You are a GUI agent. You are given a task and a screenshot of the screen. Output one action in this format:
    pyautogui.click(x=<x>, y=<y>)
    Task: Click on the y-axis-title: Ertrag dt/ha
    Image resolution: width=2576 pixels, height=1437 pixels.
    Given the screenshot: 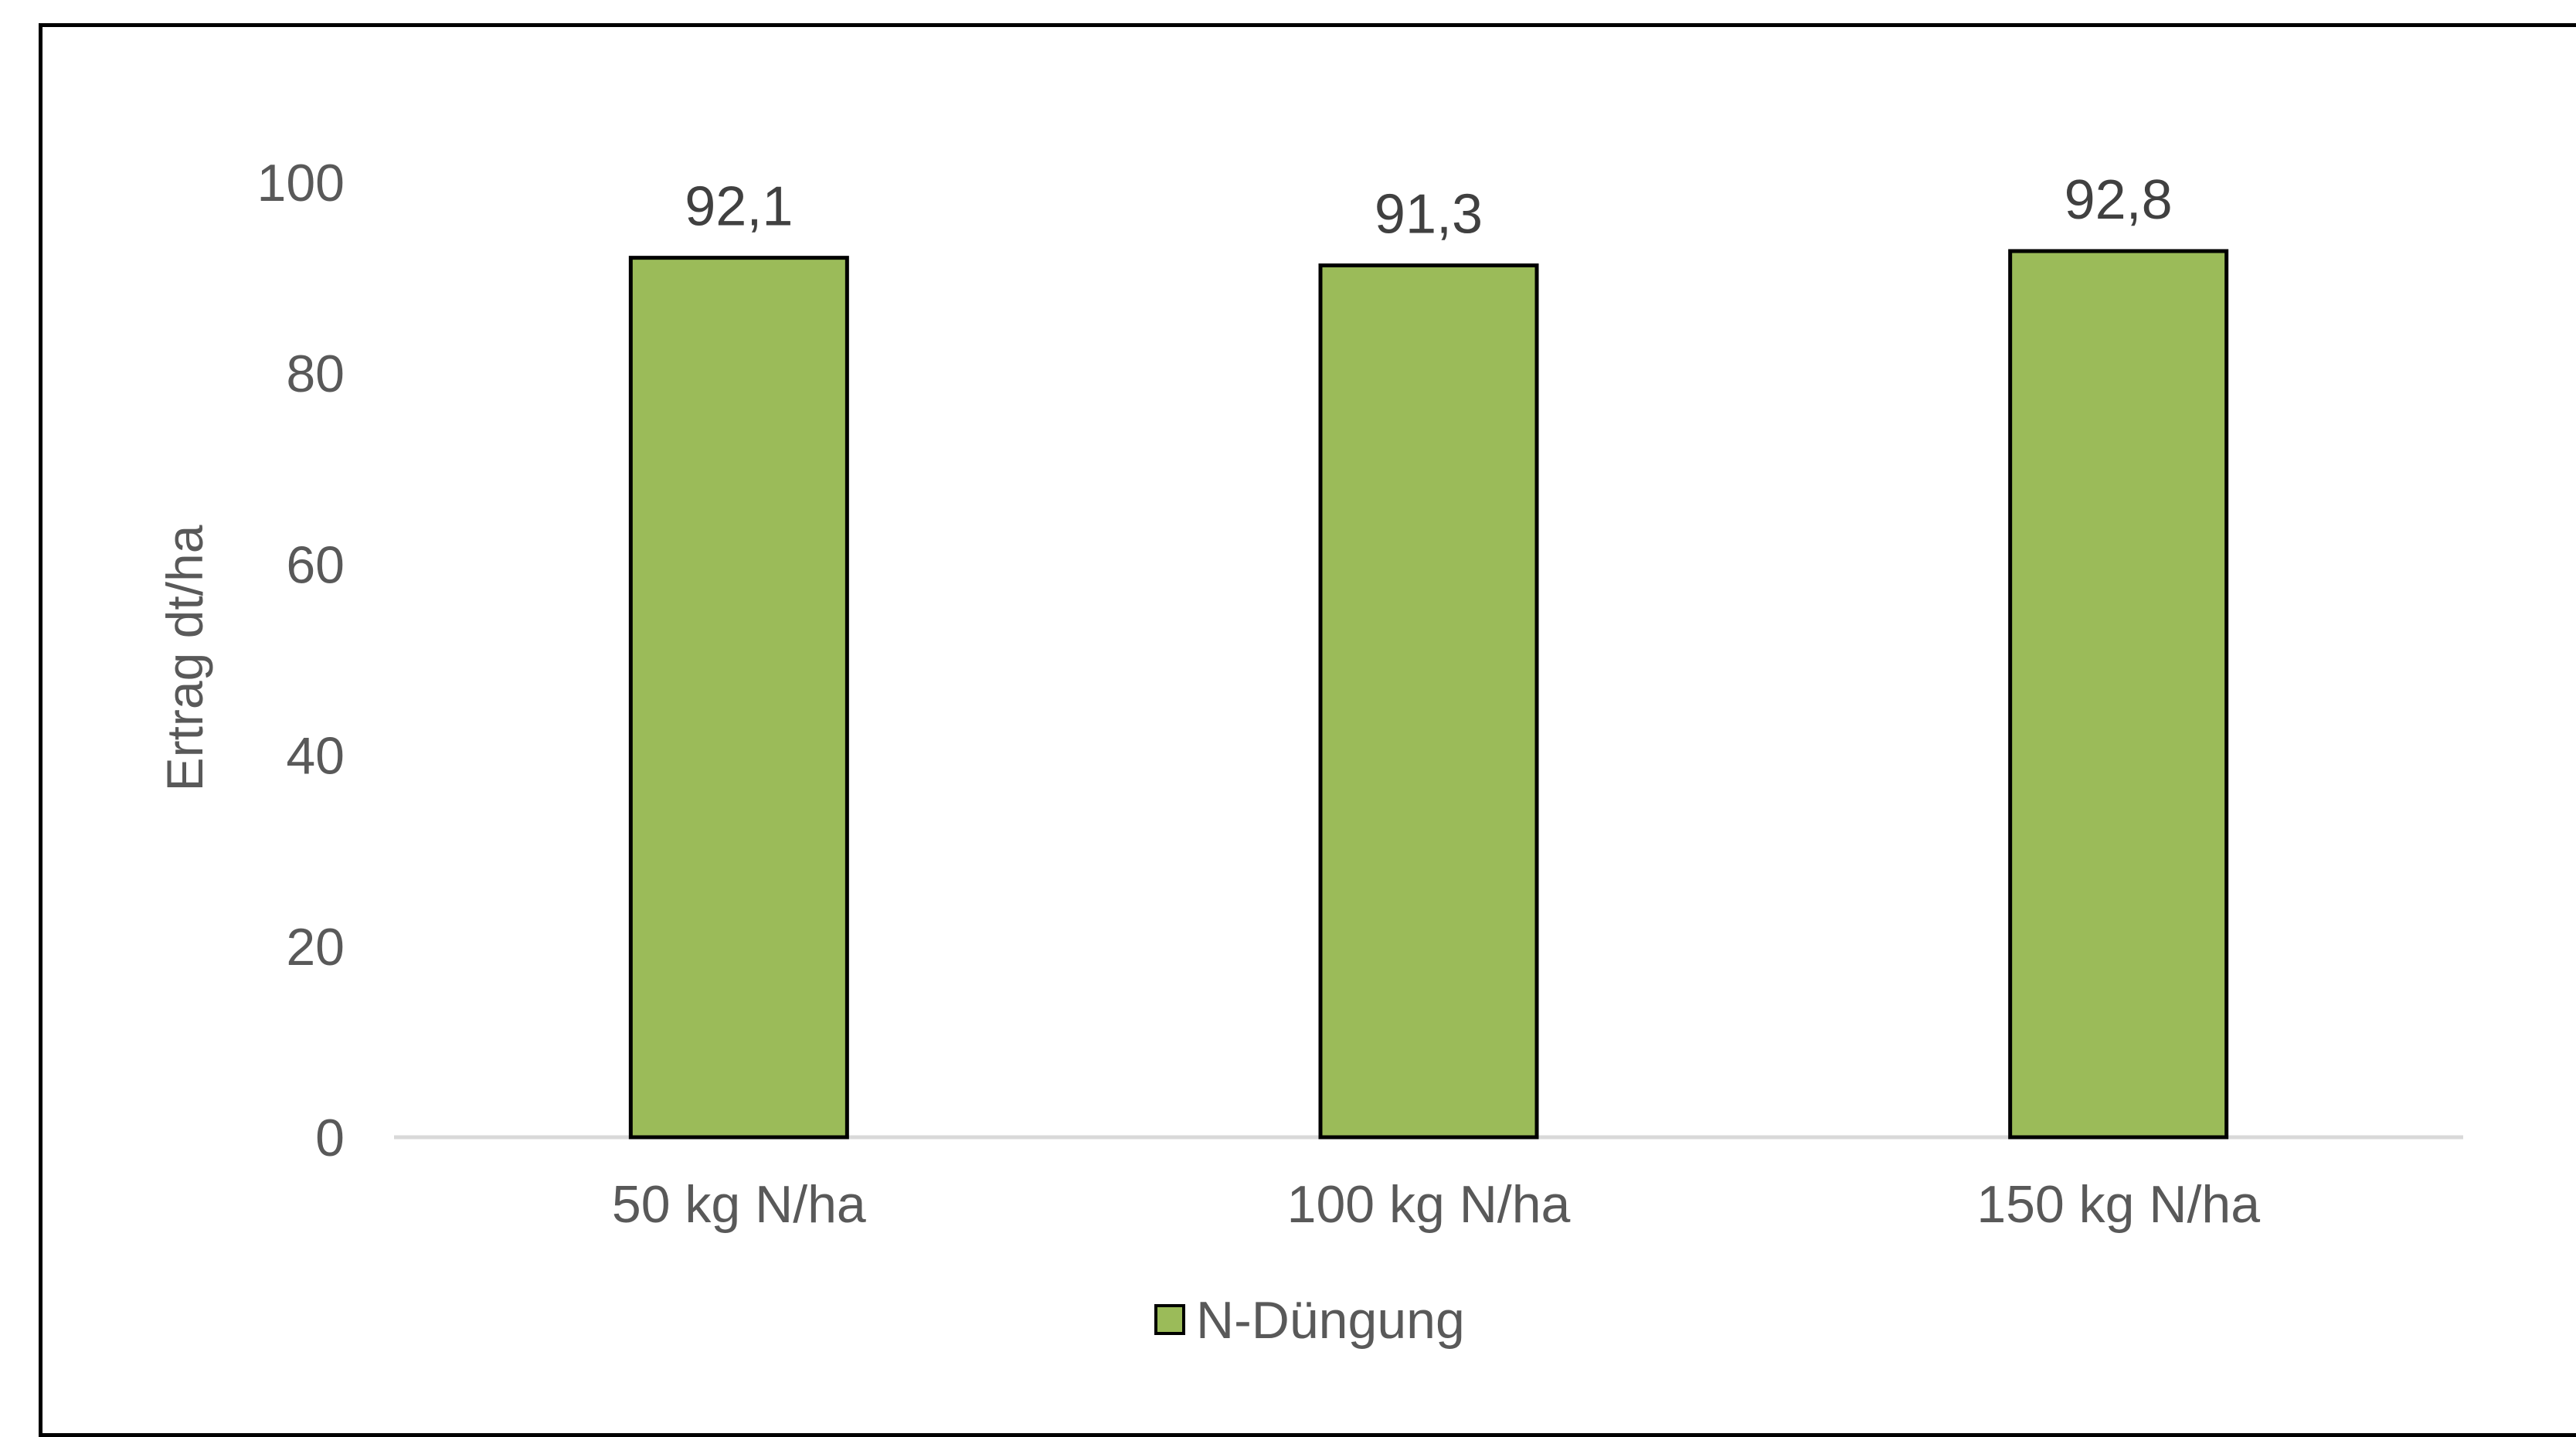 What is the action you would take?
    pyautogui.click(x=184, y=658)
    